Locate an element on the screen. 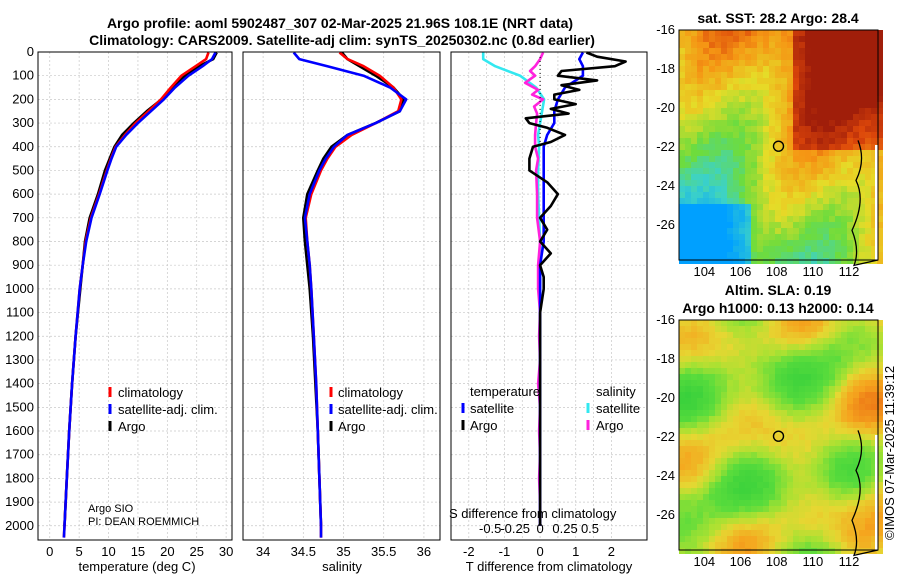 The height and width of the screenshot is (580, 900). s-difference-label: S difference from climatology is located at coordinates (533, 513).